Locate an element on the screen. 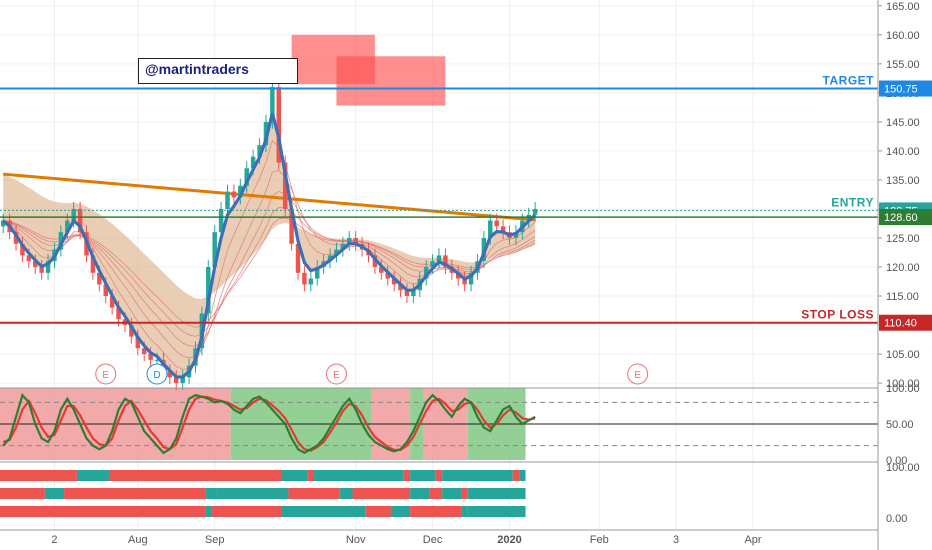 This screenshot has width=932, height=550. target-price-badge-text: 150.75 is located at coordinates (901, 90).